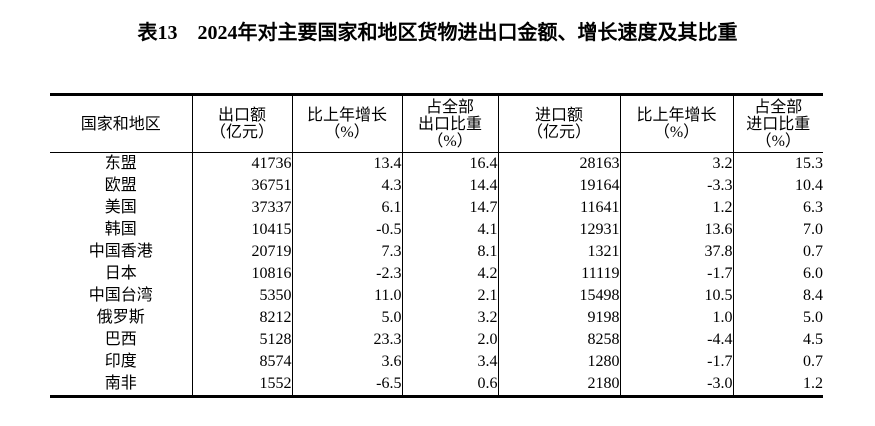 The width and height of the screenshot is (875, 426). I want to click on region-cell: 南非, so click(120, 383).